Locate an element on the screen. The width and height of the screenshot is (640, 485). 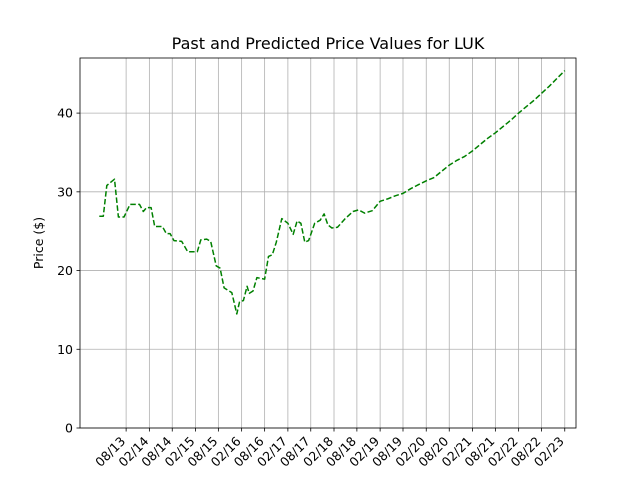
y-tick-label: 0 is located at coordinates (69, 428).